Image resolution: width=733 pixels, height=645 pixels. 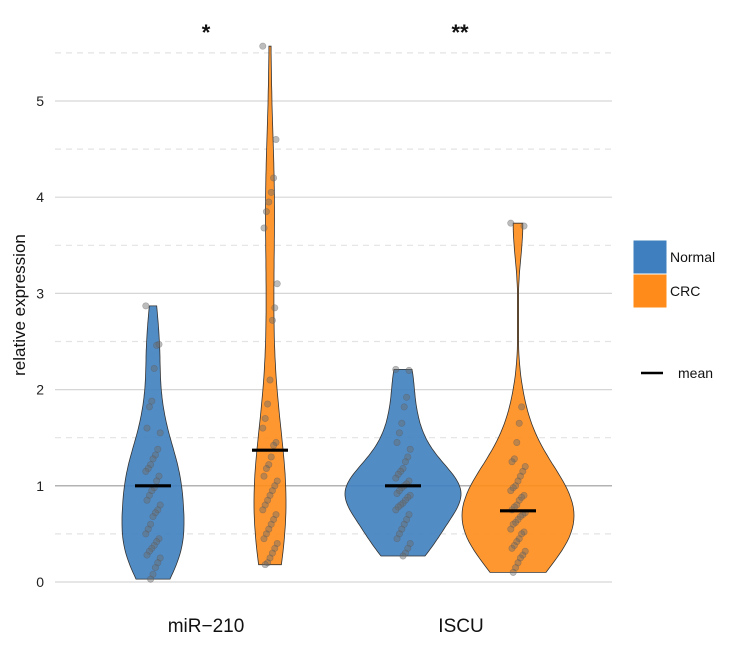 I want to click on category-label: miR−210, so click(x=206, y=626).